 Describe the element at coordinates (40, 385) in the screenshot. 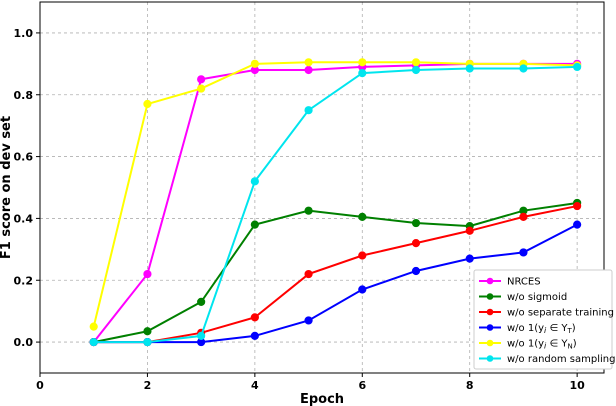

I see `x-tick-label: 0` at that location.